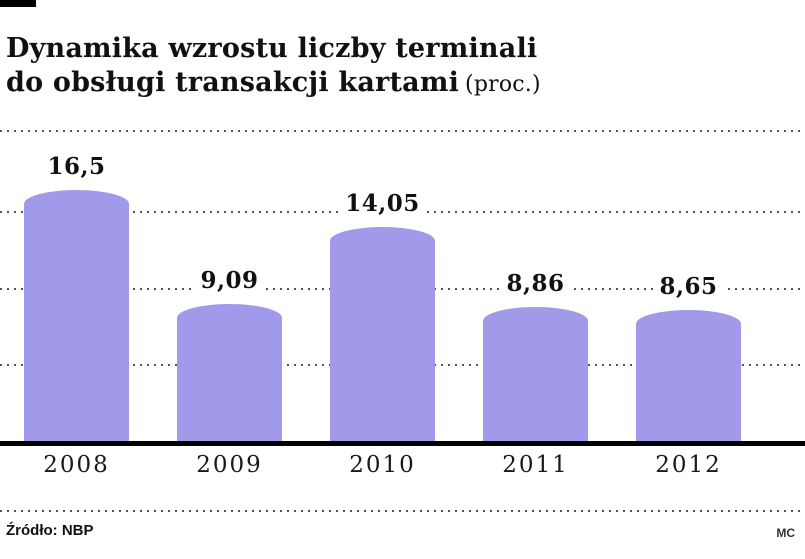 Image resolution: width=805 pixels, height=559 pixels. I want to click on x-axis-labels: 2008 2009 2010 2011 2012, so click(402, 465).